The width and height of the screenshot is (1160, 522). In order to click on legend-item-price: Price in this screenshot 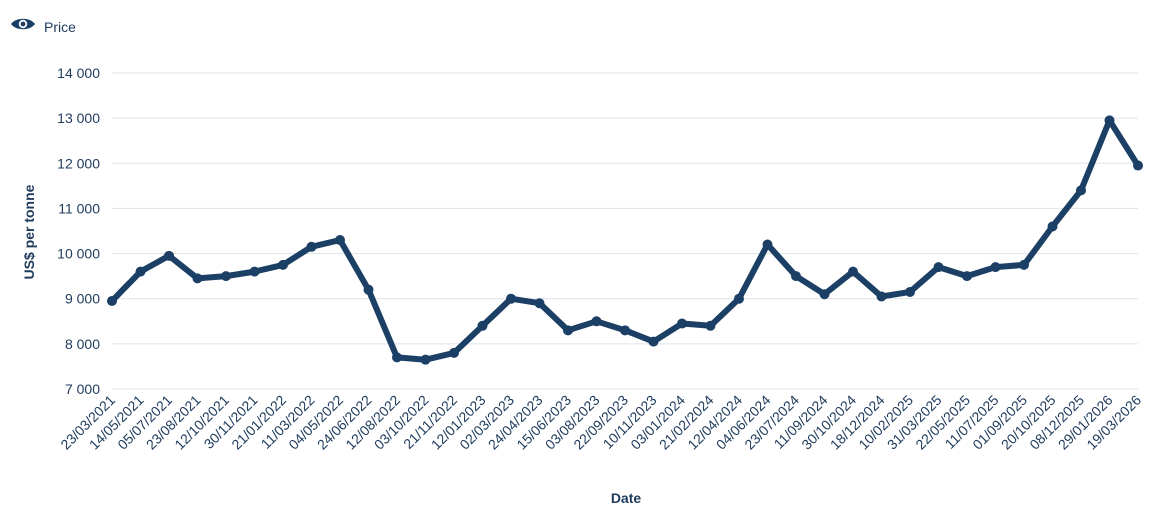, I will do `click(43, 26)`.